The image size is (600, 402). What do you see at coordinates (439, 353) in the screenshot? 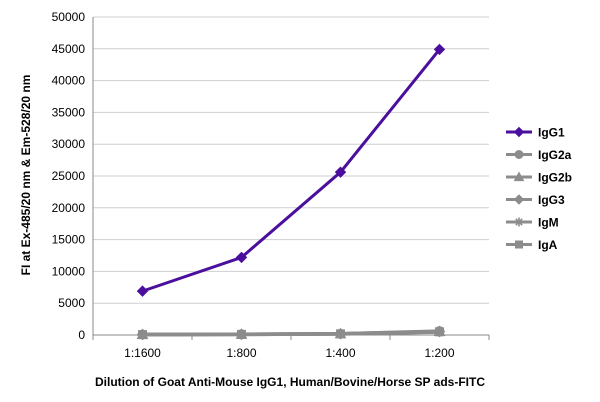
I see `x-tick-label: 1:200` at bounding box center [439, 353].